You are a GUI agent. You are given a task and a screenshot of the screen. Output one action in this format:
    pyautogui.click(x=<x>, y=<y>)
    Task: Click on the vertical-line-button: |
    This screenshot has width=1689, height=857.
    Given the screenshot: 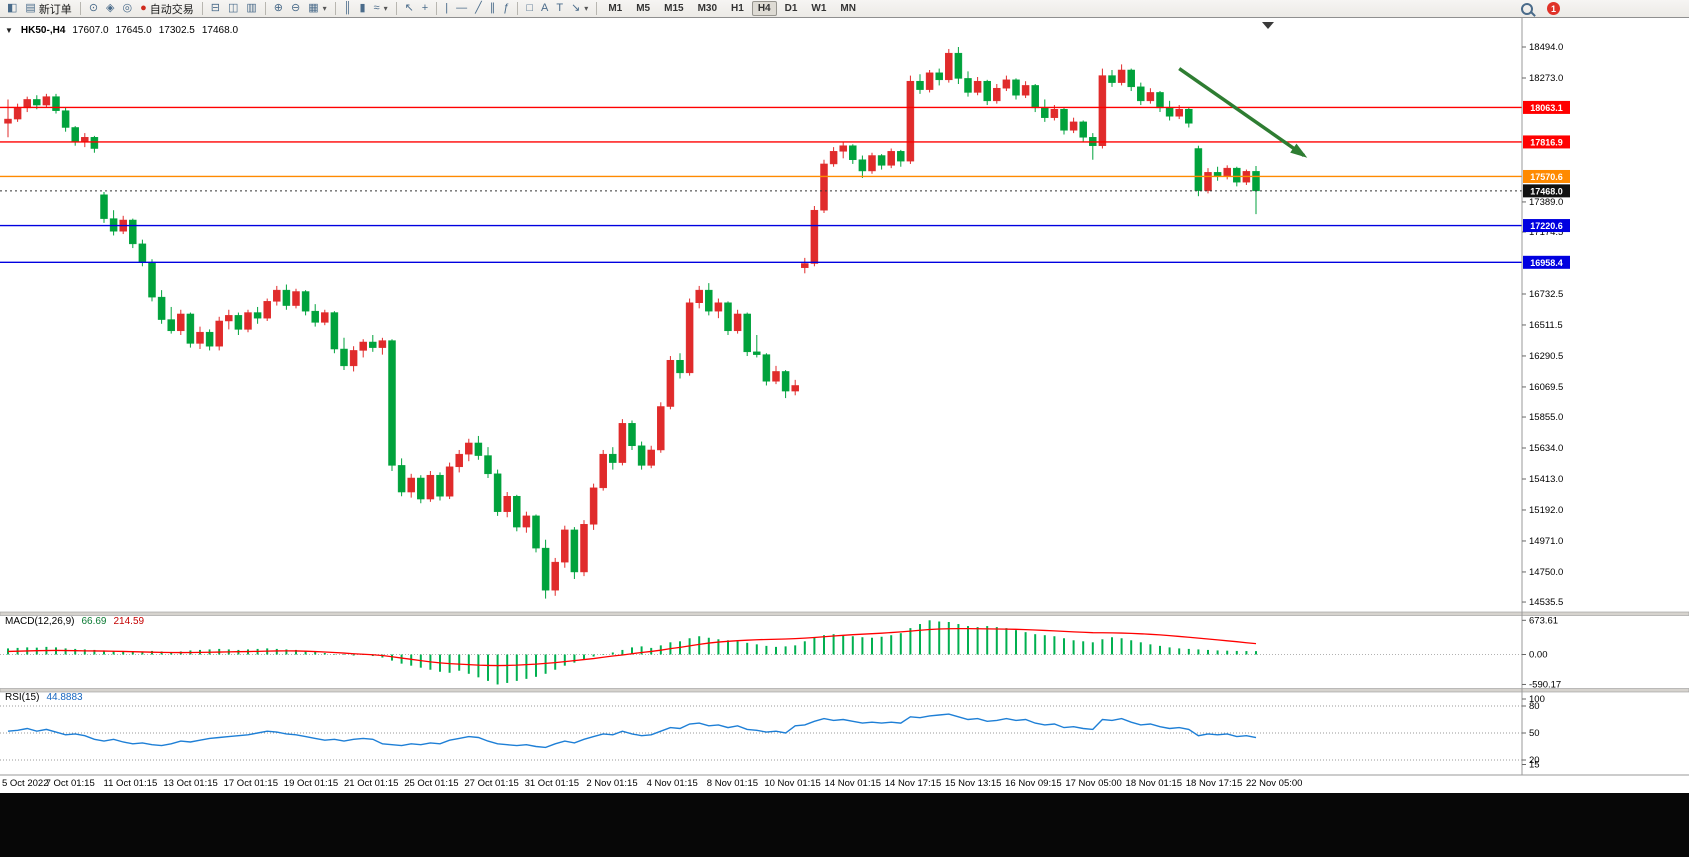 What is the action you would take?
    pyautogui.click(x=446, y=9)
    